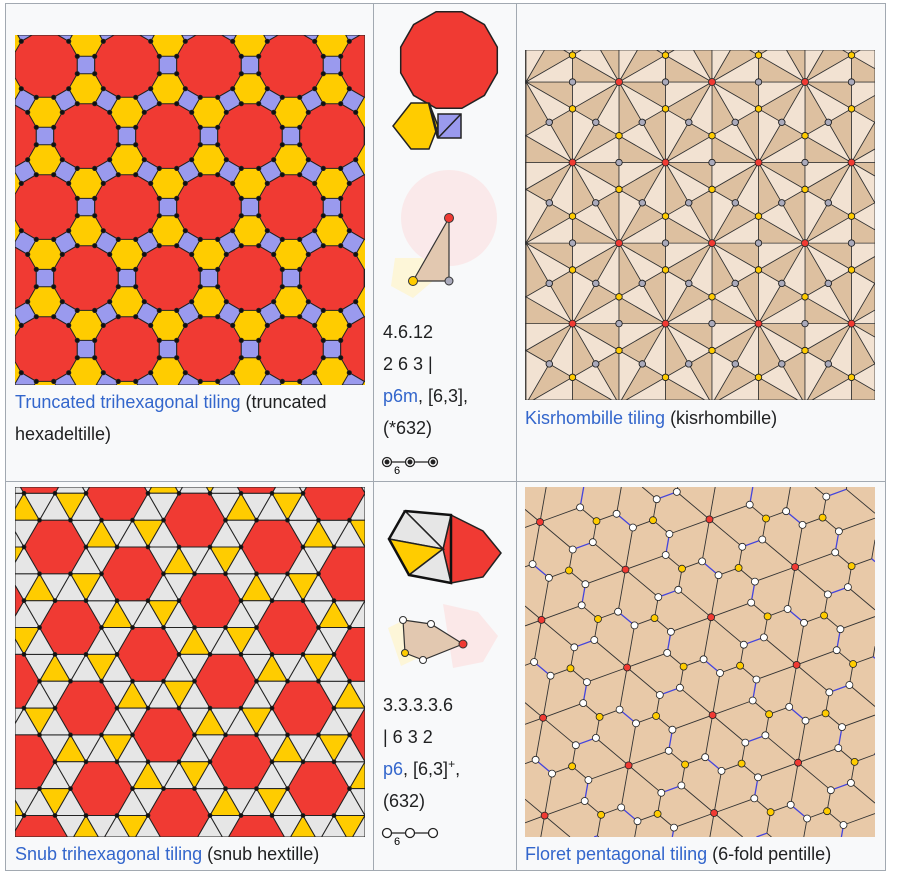  I want to click on symmetry-link-p6: p6, so click(393, 769).